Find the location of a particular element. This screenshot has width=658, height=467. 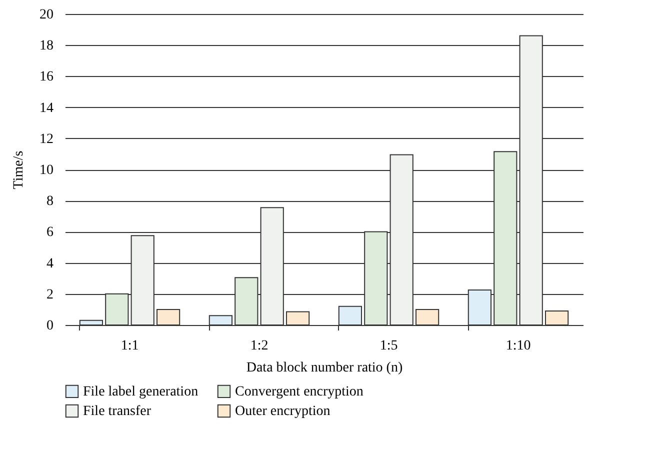

x-tick-label: 1:1 is located at coordinates (129, 346).